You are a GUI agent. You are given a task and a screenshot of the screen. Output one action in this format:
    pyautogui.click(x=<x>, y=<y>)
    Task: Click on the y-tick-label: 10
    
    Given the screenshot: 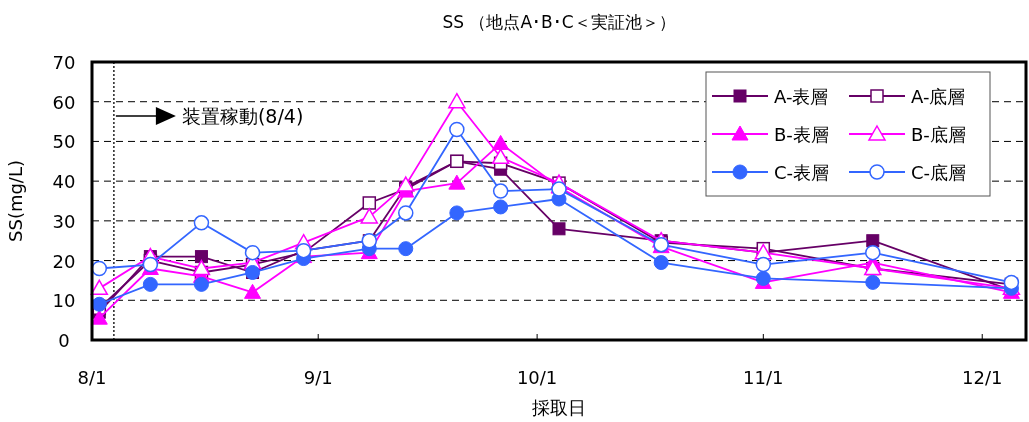 What is the action you would take?
    pyautogui.click(x=64, y=301)
    